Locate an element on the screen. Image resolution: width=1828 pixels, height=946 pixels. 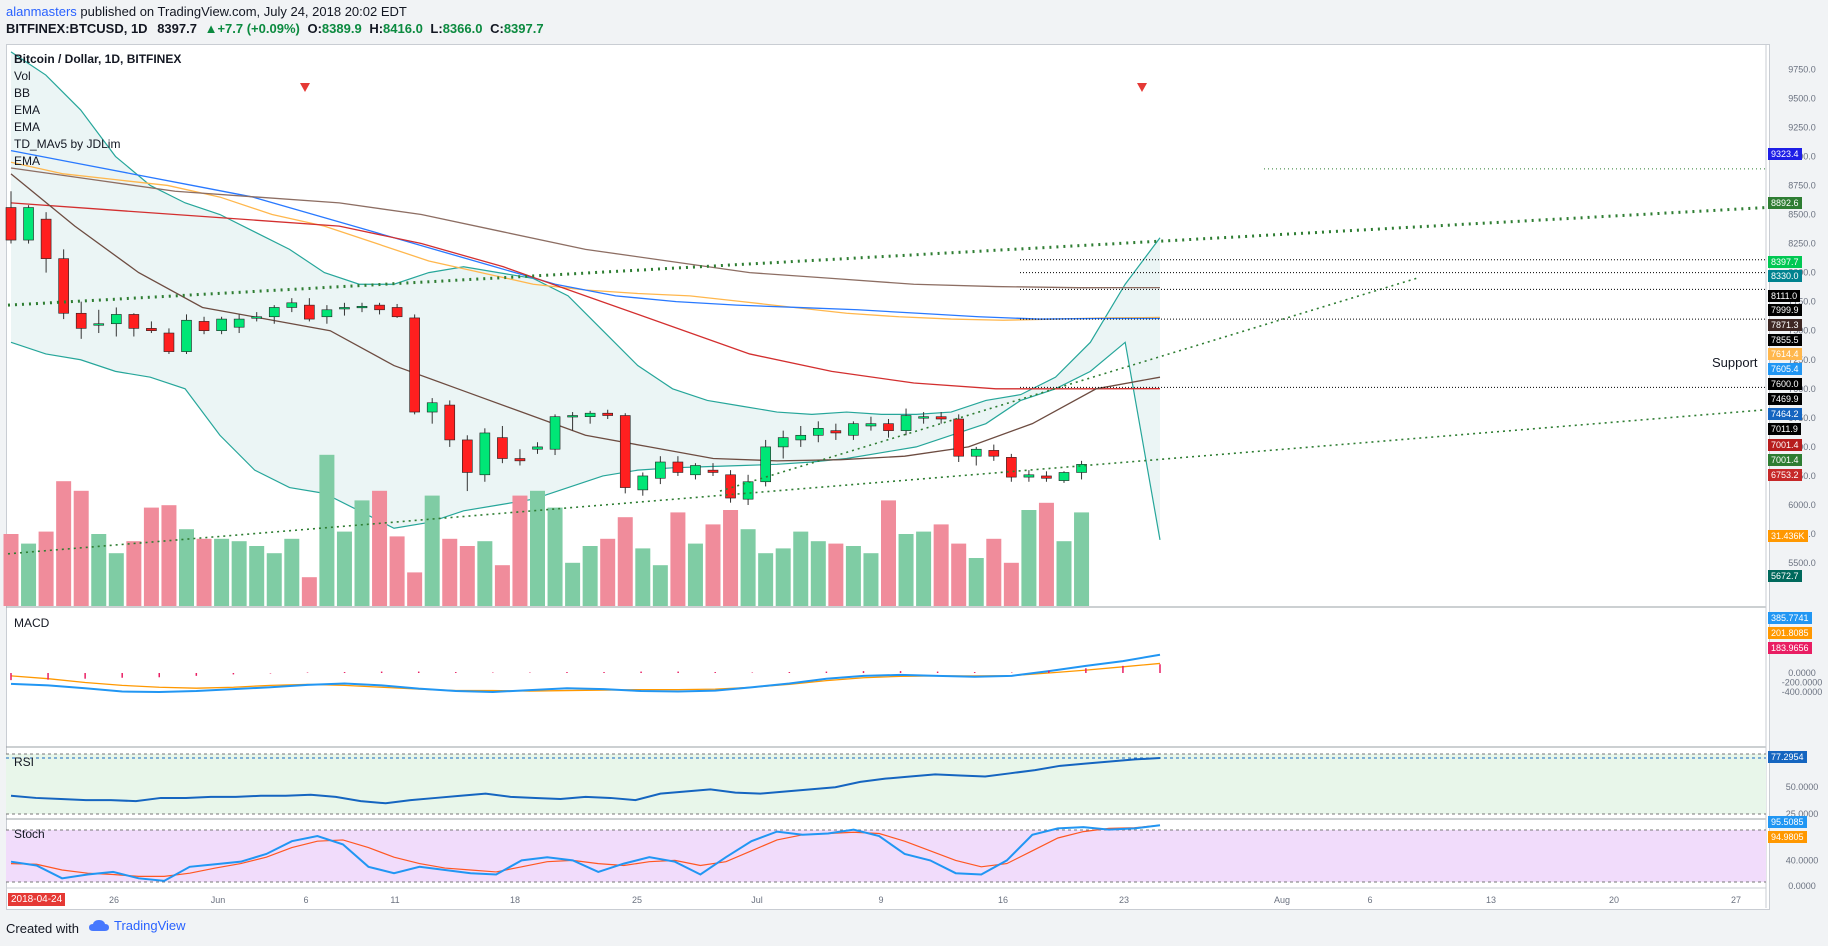
stoch-pane-title: Stoch is located at coordinates (29, 834).